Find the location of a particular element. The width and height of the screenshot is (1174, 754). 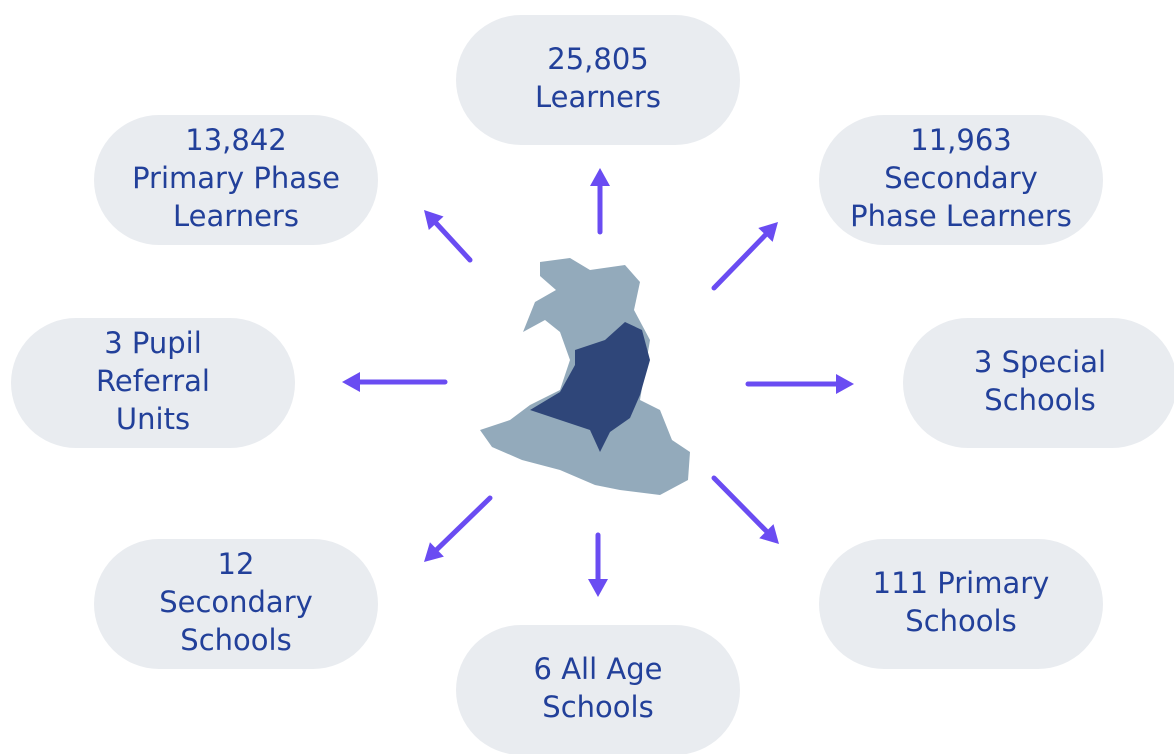

node-label: Units is located at coordinates (153, 419).